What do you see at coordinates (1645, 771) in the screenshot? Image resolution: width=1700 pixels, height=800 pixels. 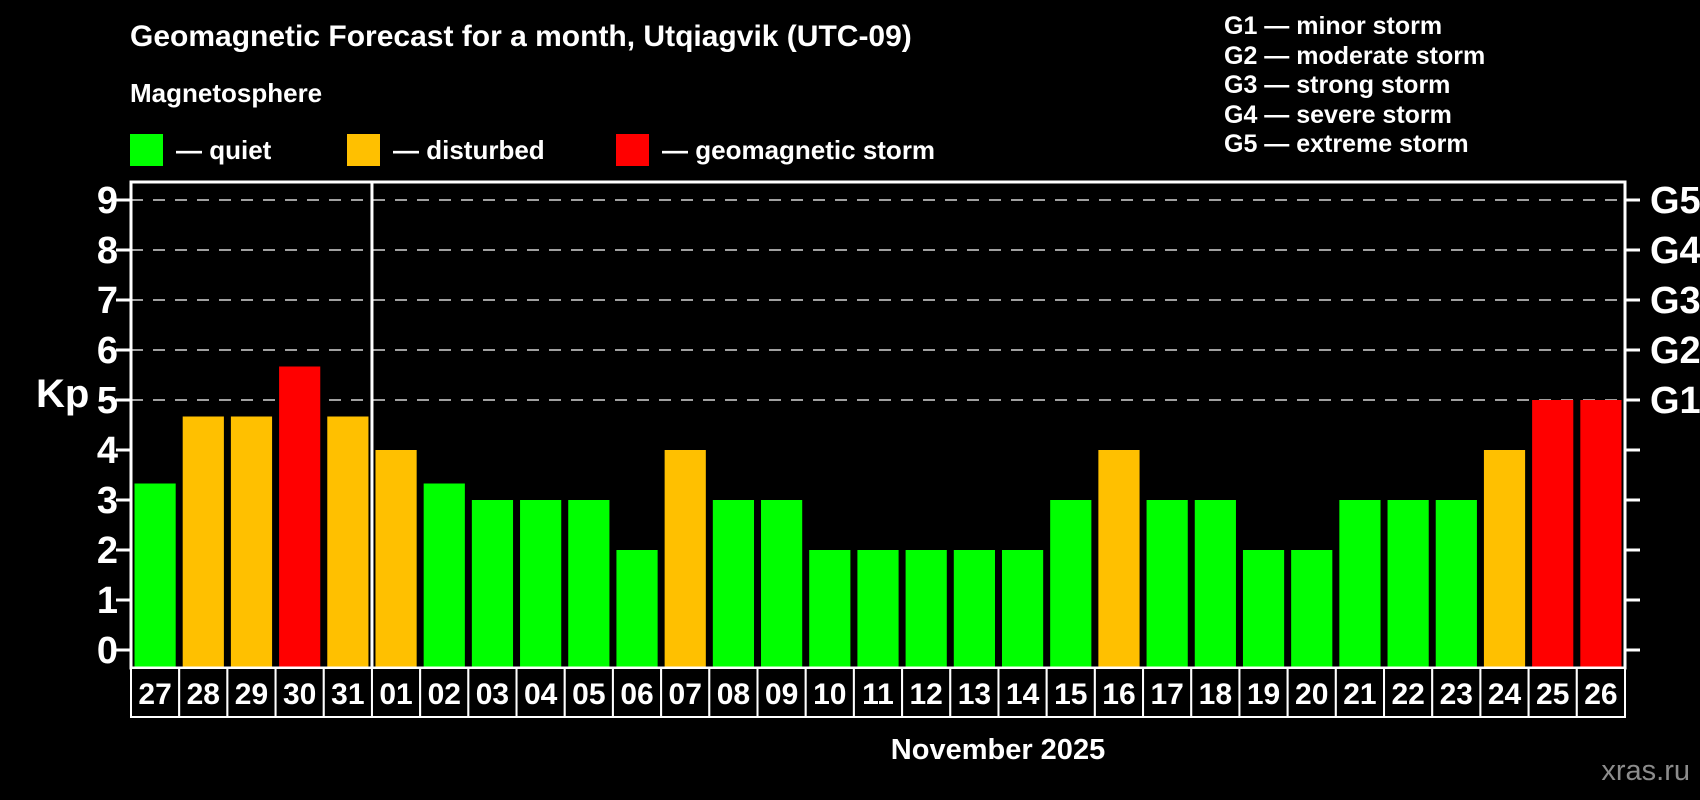 I see `watermark: xras.ru` at bounding box center [1645, 771].